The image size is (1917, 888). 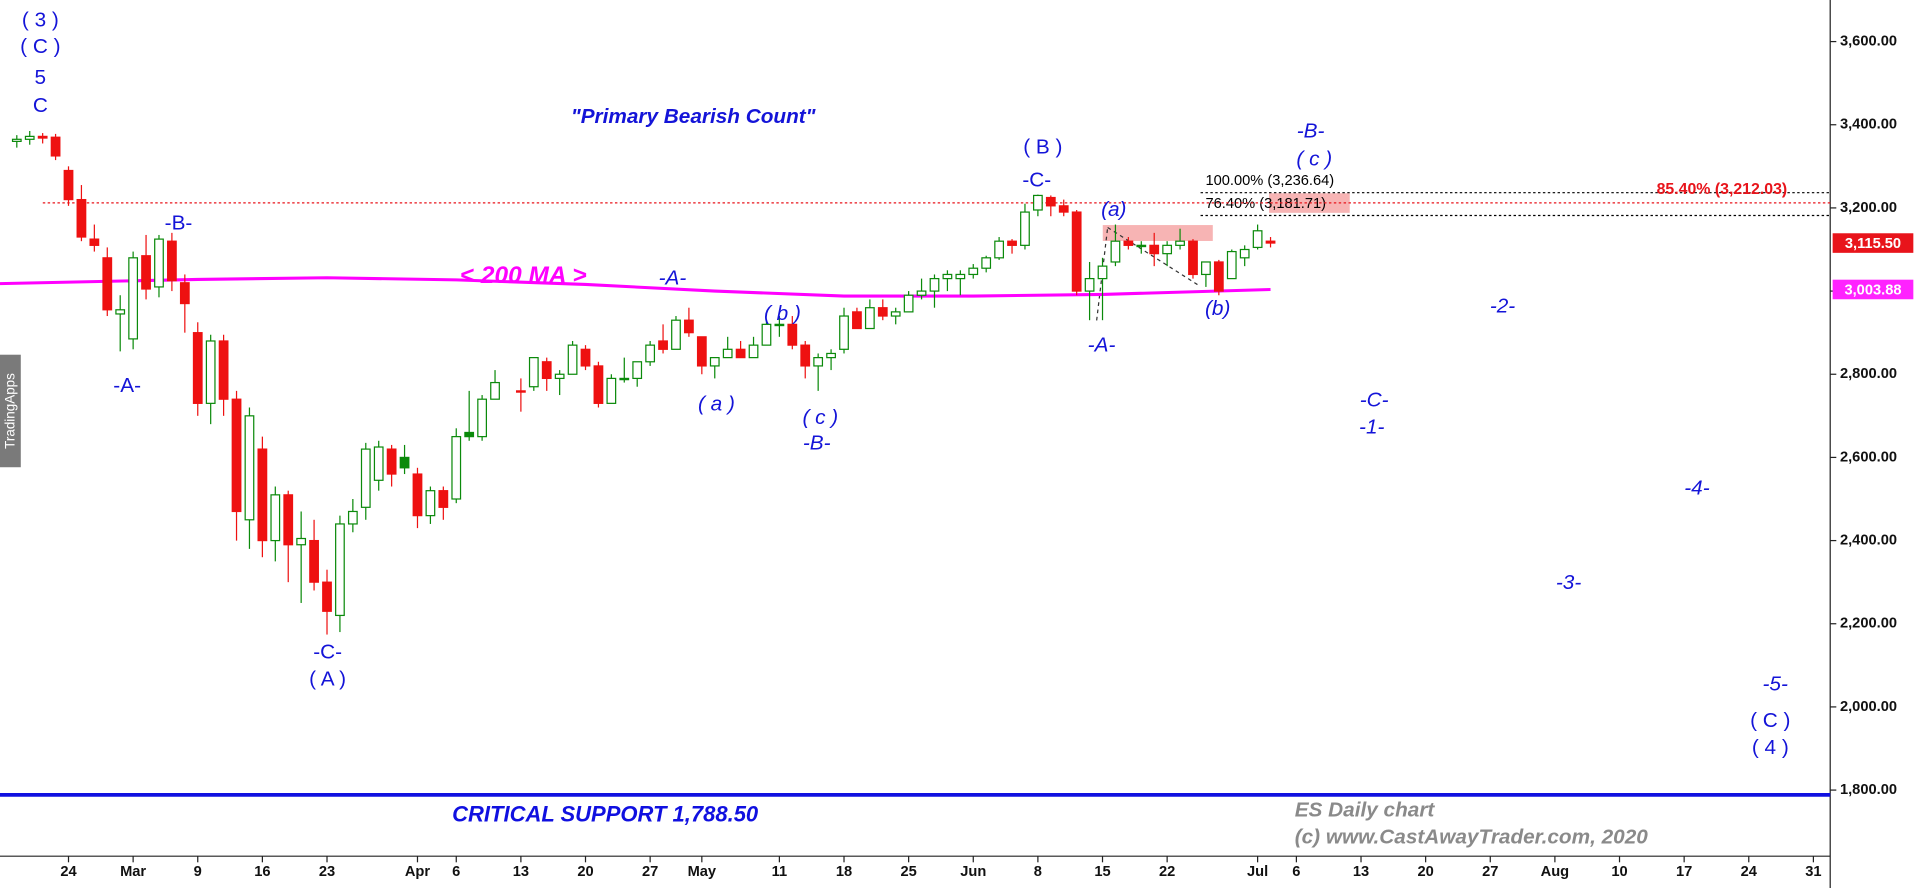 What do you see at coordinates (1868, 41) in the screenshot?
I see `y-tick-label: 3,600.00` at bounding box center [1868, 41].